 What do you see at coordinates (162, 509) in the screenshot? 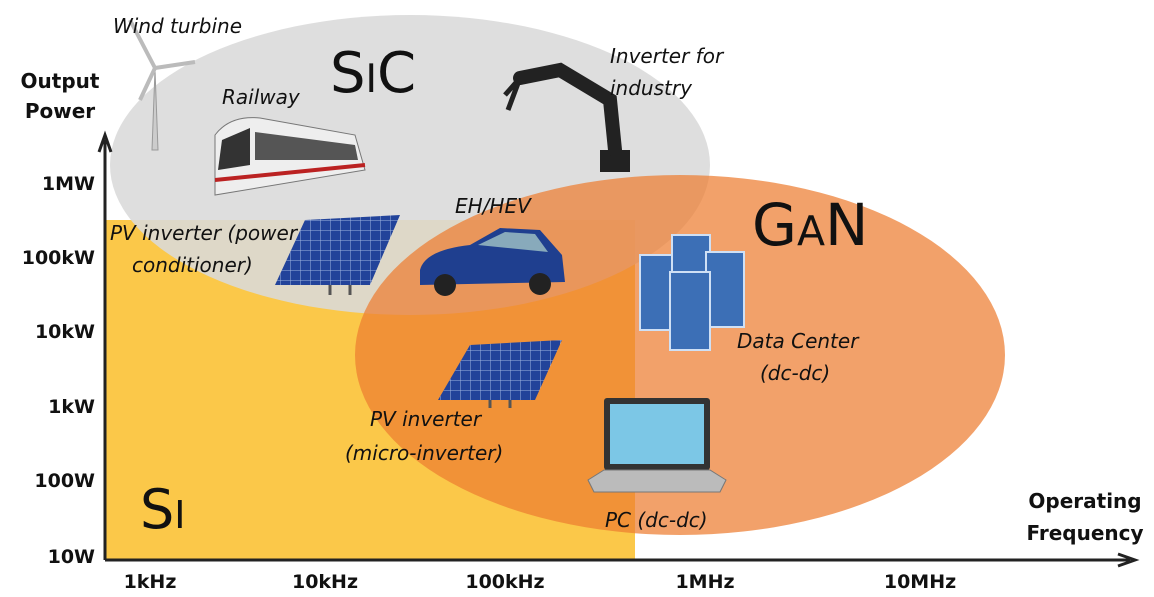
I see `si-label: Si` at bounding box center [162, 509].